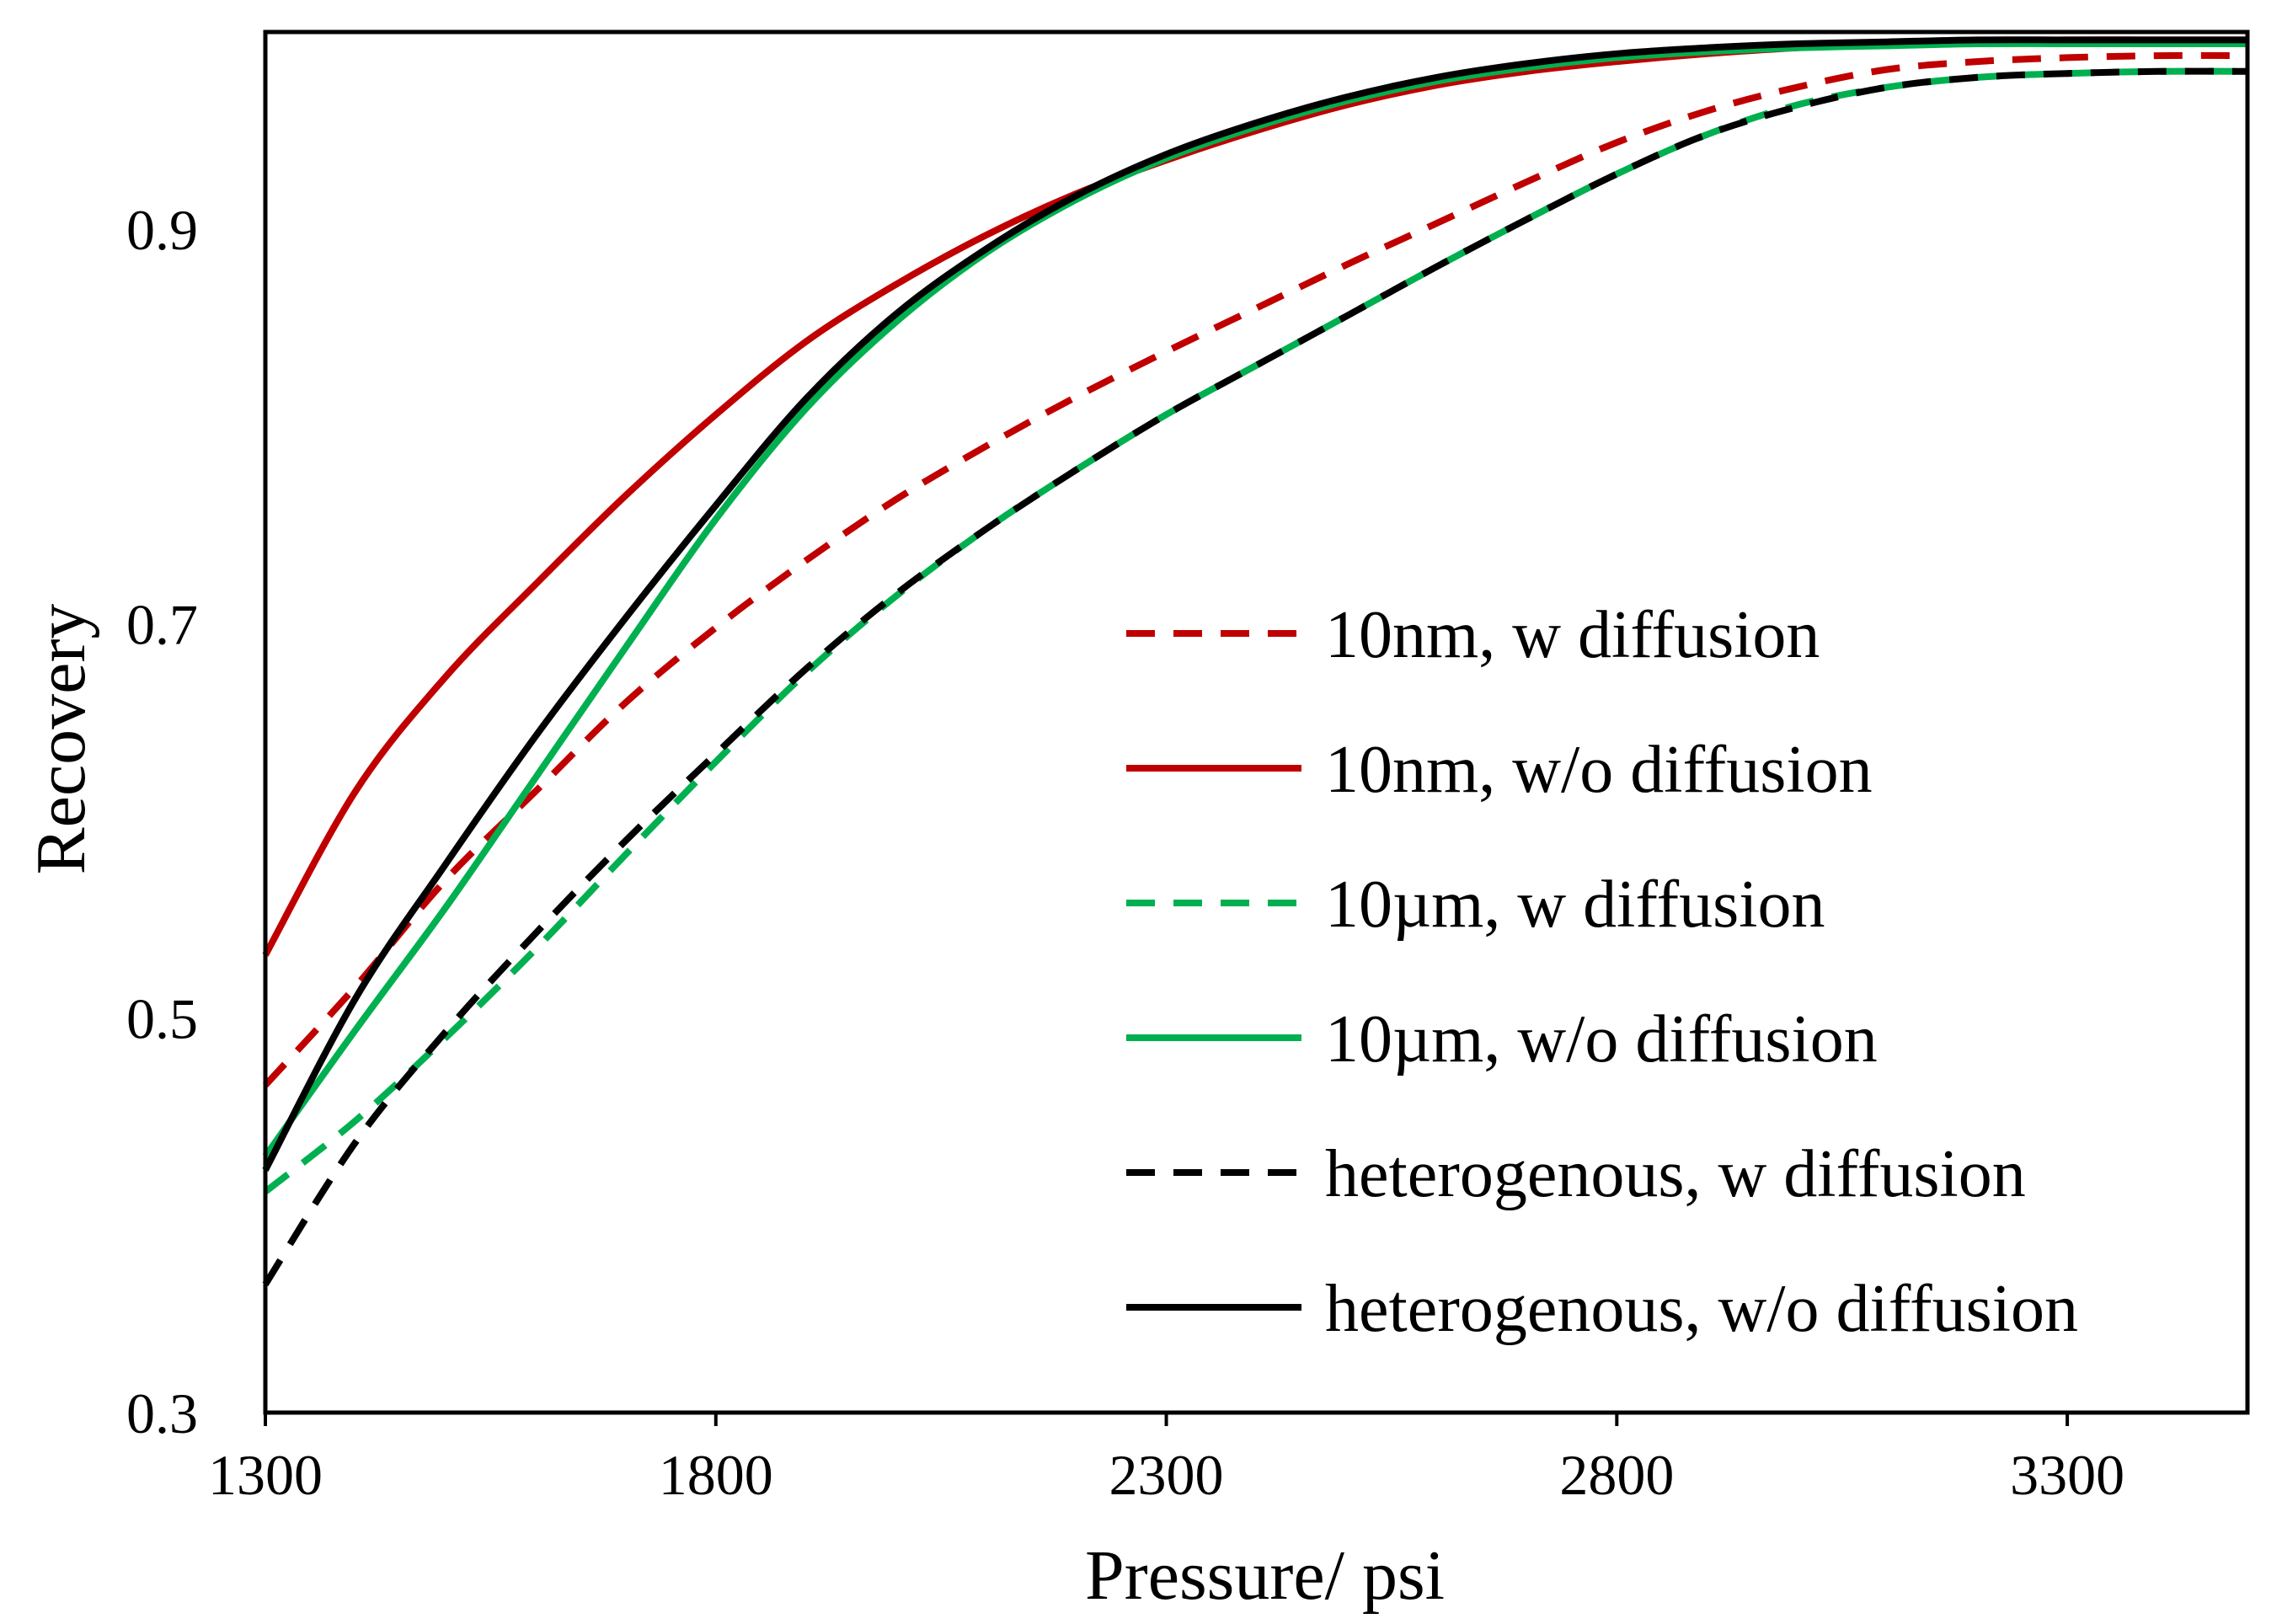 The width and height of the screenshot is (2282, 1624). I want to click on legend-label: 10µm, w diffusion, so click(1575, 905).